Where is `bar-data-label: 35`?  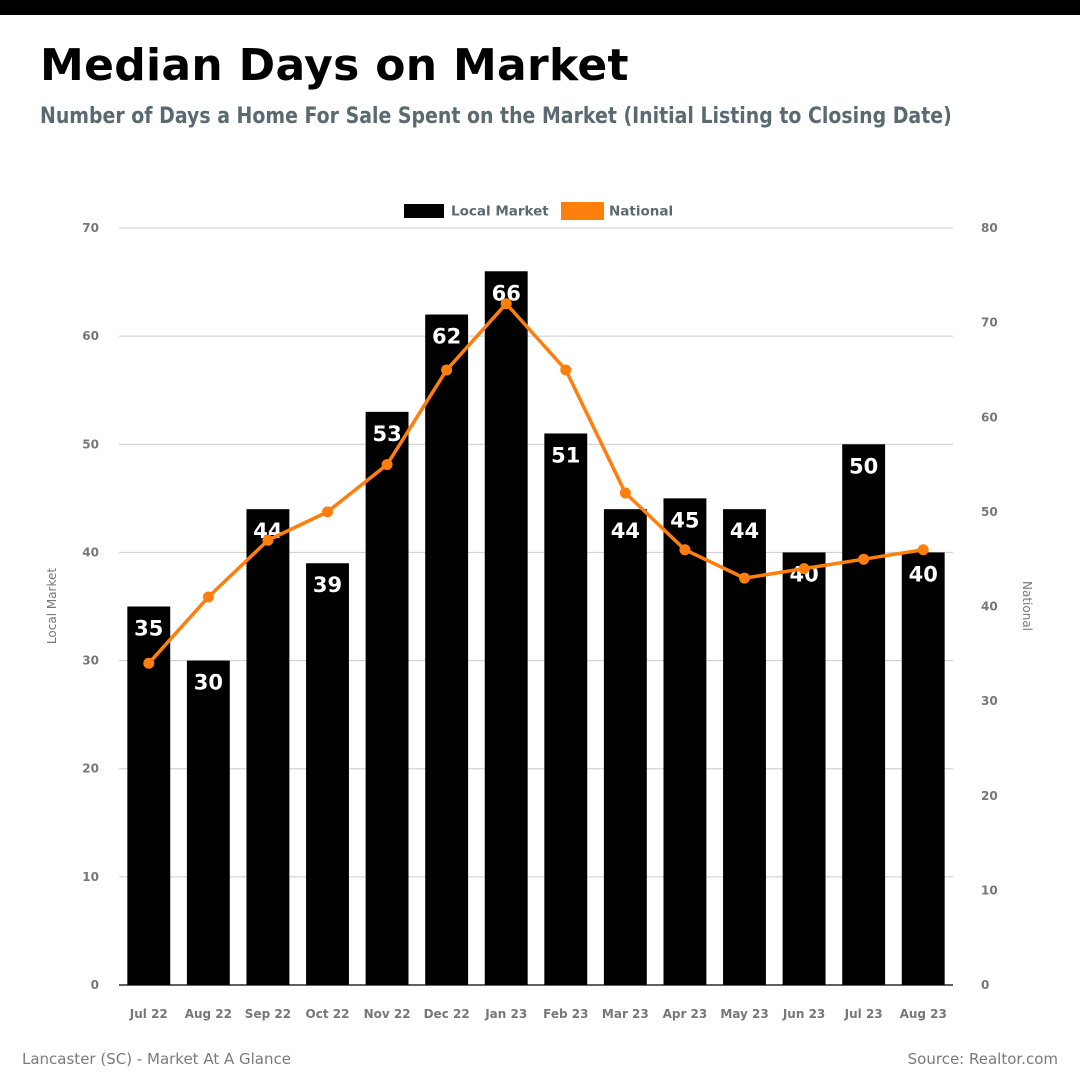 bar-data-label: 35 is located at coordinates (148, 629).